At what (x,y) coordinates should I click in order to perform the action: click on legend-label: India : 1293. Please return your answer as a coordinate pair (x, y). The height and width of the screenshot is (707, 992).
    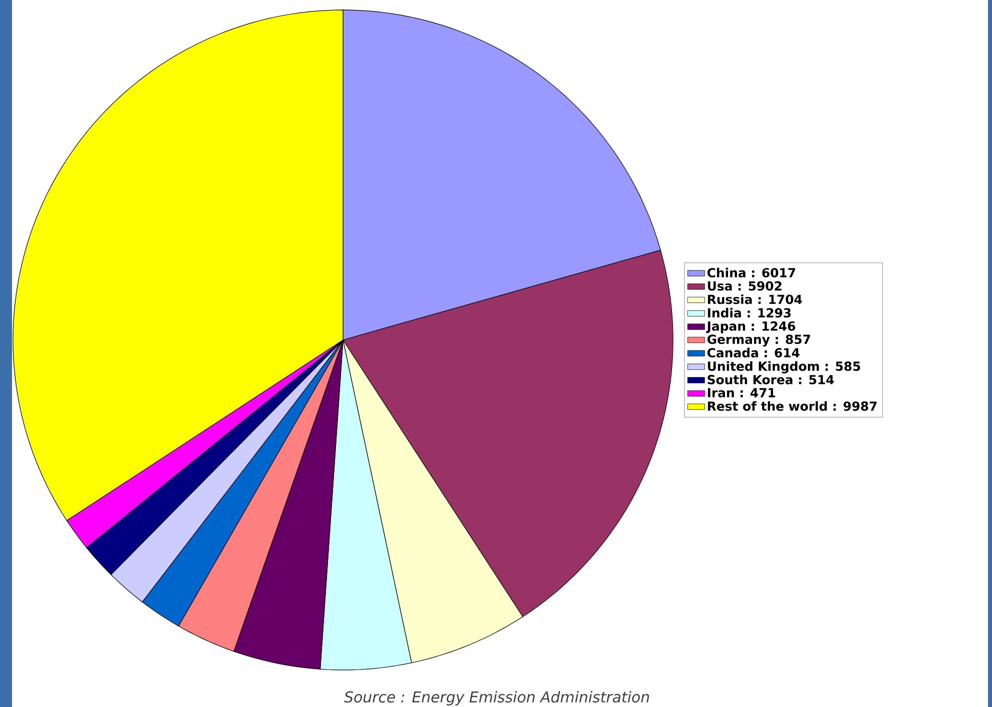
    Looking at the image, I should click on (749, 313).